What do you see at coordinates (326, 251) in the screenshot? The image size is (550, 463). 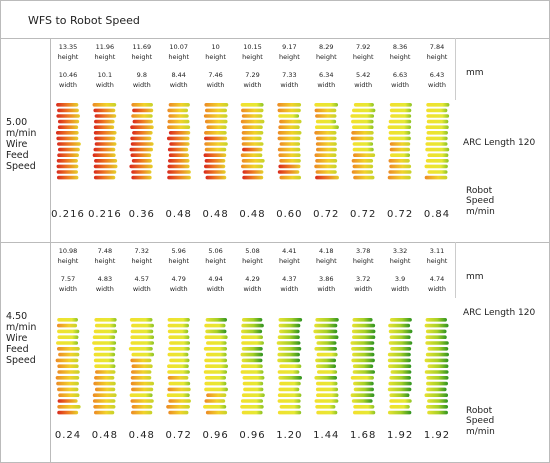 I see `bead-height: 4.18` at bounding box center [326, 251].